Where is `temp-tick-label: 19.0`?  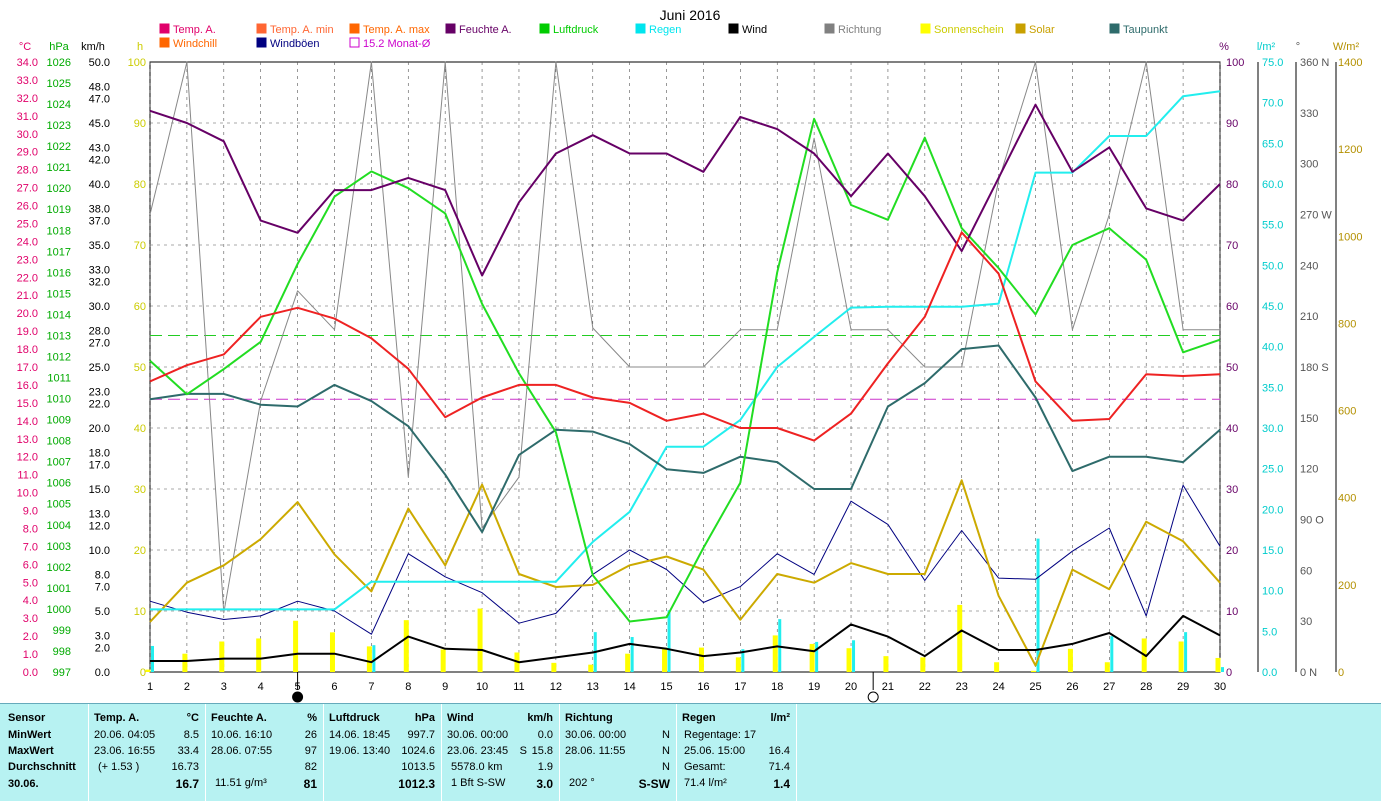 temp-tick-label: 19.0 is located at coordinates (27, 332).